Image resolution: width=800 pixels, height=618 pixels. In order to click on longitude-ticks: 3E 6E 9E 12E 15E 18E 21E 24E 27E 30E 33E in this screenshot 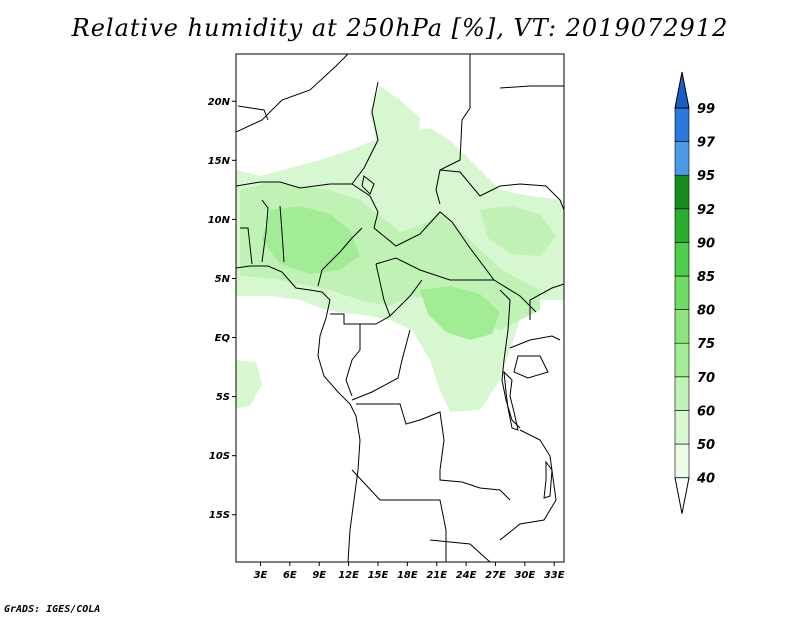, I will do `click(409, 571)`.